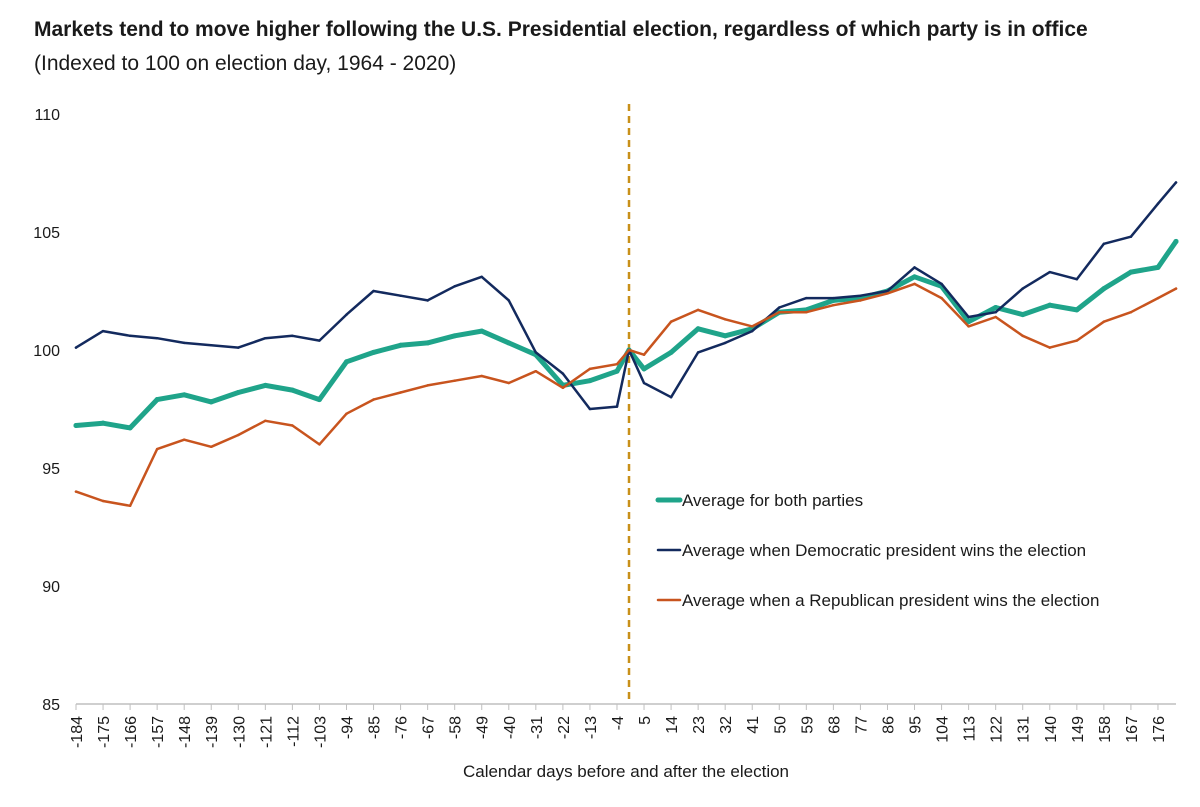 The width and height of the screenshot is (1200, 807). Describe the element at coordinates (293, 731) in the screenshot. I see `x-tick-label: -112` at that location.